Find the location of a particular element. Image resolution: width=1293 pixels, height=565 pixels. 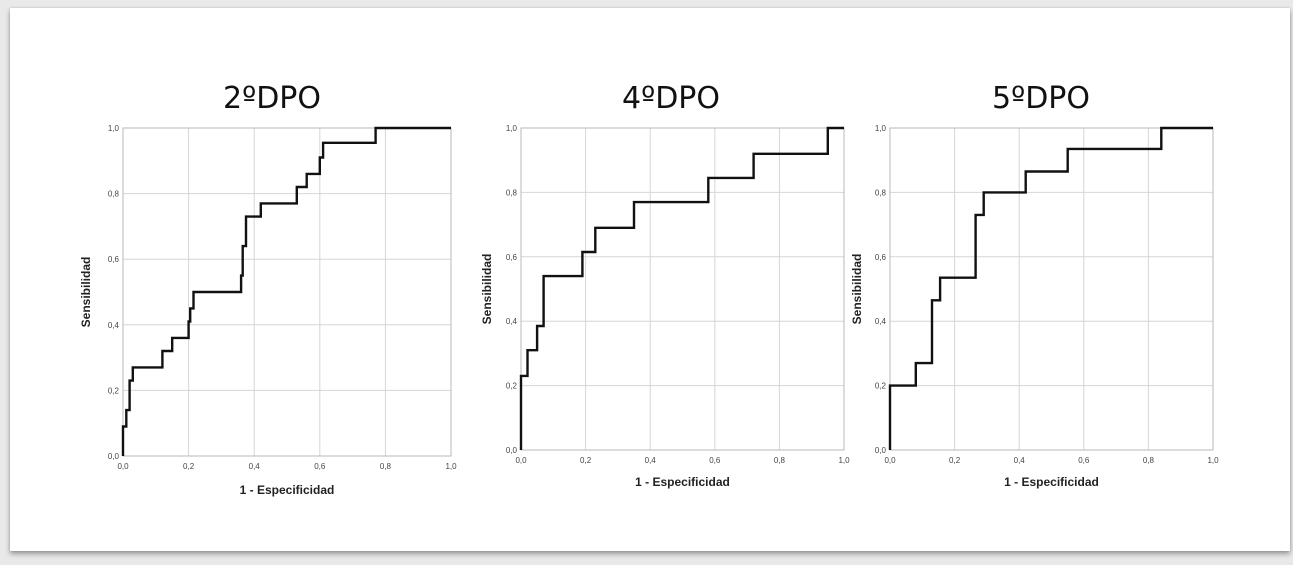

chart-title: 2ºDPO is located at coordinates (272, 98).